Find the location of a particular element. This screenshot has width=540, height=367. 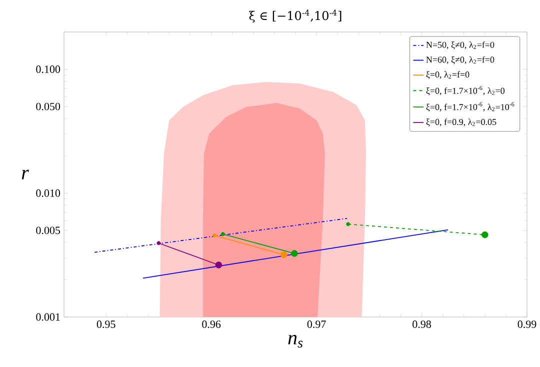

legend-label: ξ=0, λ$_{2}$=f=0 is located at coordinates (448, 75).